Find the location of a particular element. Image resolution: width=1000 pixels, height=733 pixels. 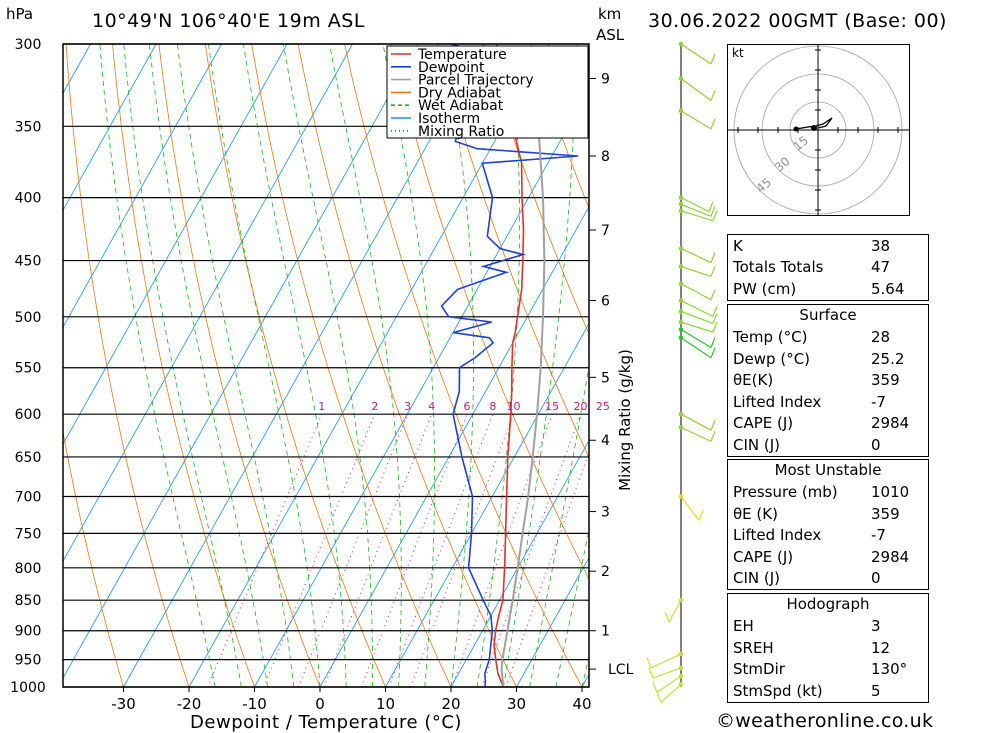

pressure-tick-label: 650 is located at coordinates (28, 458).